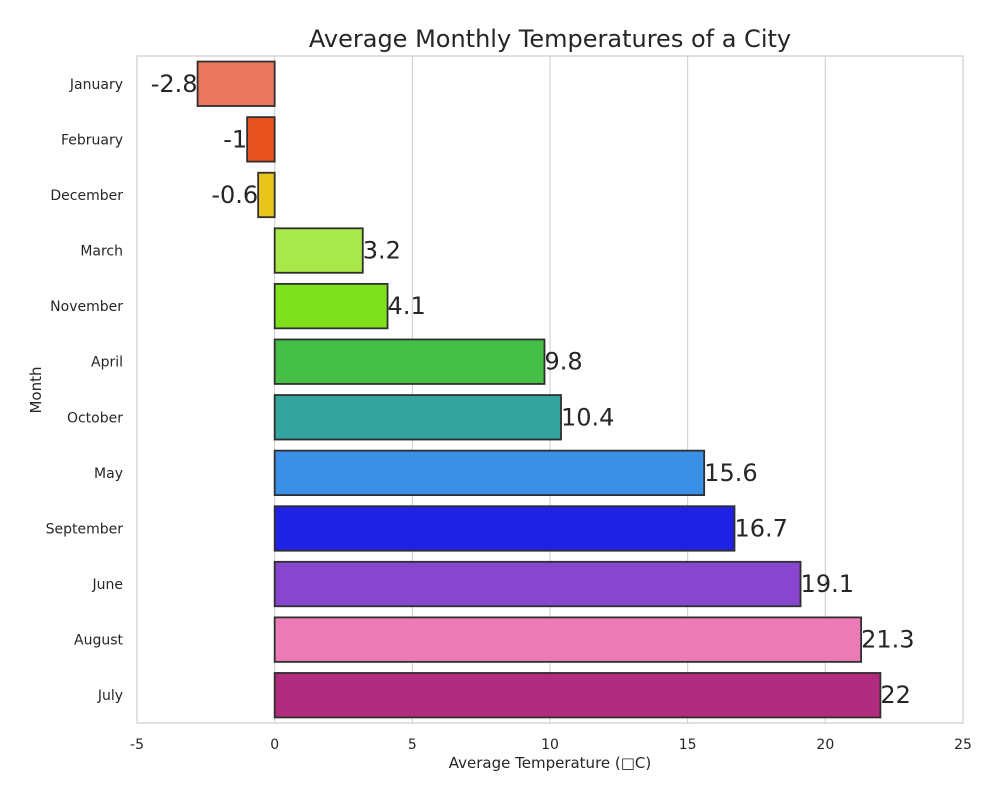 The image size is (1000, 800). Describe the element at coordinates (266, 195) in the screenshot. I see `bar-december` at that location.